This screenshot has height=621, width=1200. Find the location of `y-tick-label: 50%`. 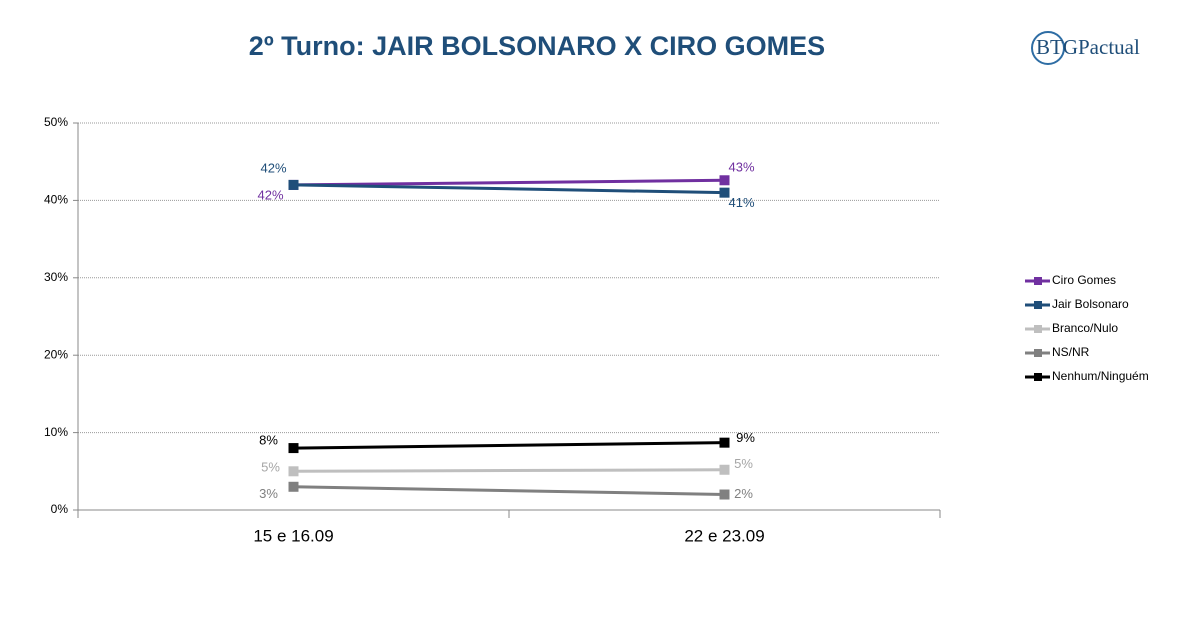

y-tick-label: 50% is located at coordinates (56, 122).